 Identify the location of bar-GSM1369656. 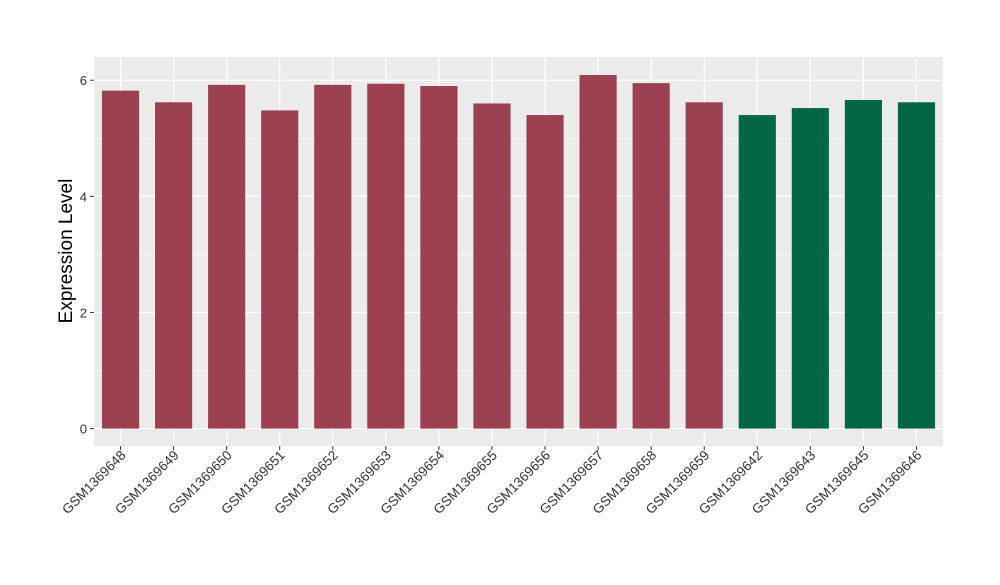
(545, 272).